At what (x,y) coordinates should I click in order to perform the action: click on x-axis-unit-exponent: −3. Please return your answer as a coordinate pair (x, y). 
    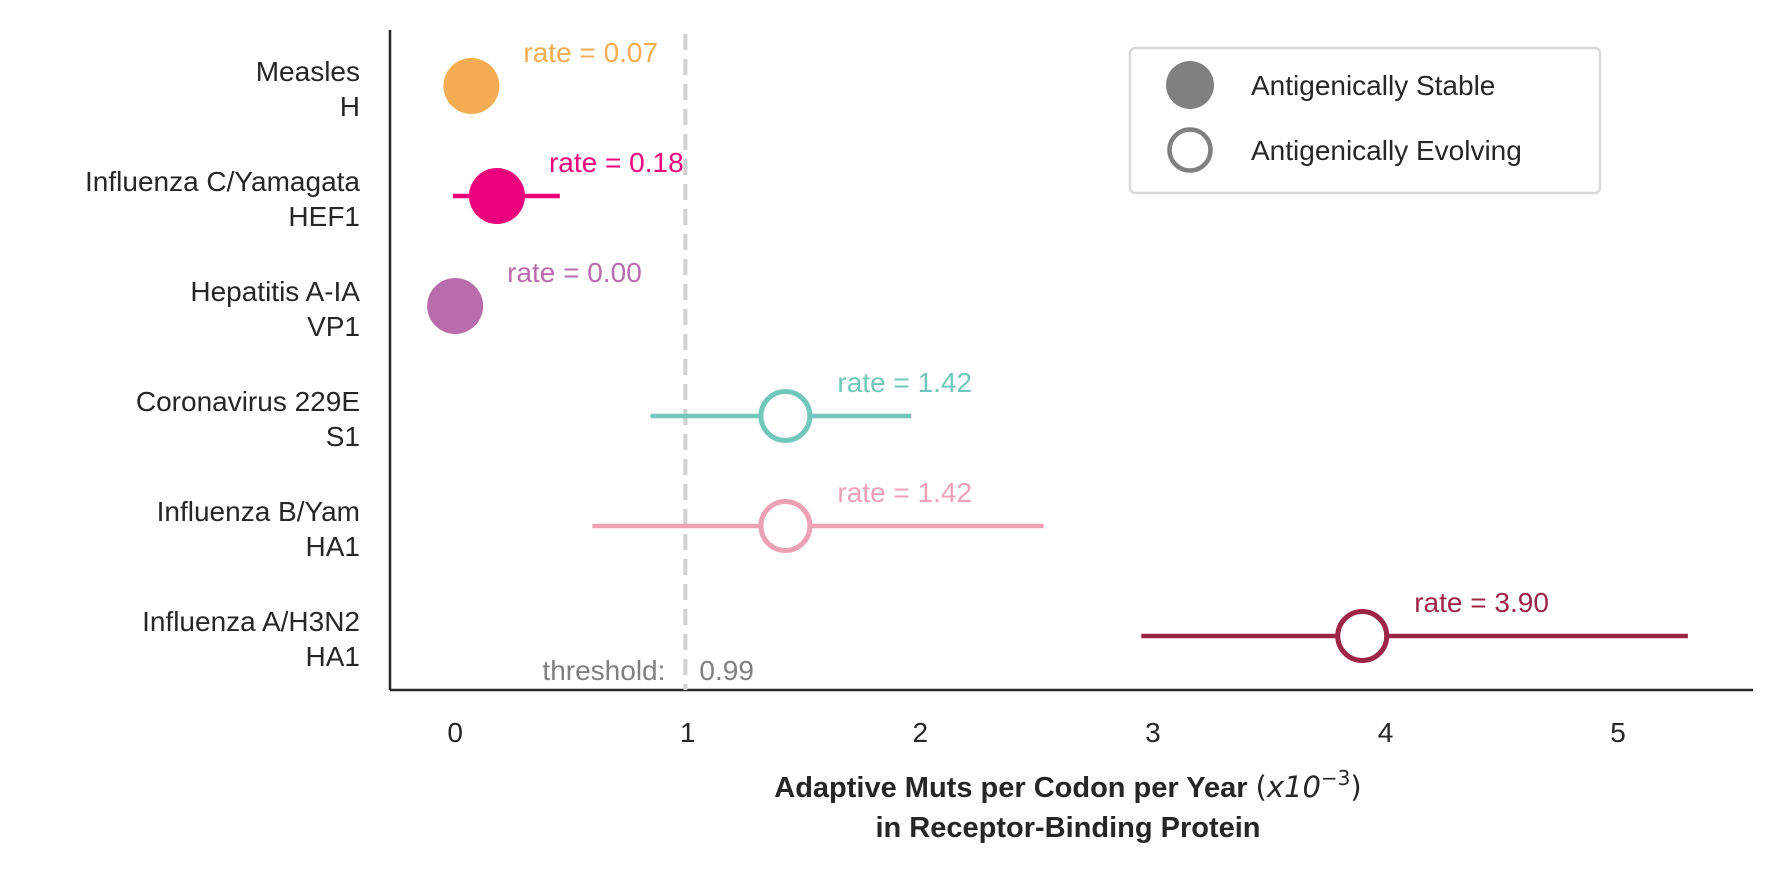
    Looking at the image, I should click on (1335, 778).